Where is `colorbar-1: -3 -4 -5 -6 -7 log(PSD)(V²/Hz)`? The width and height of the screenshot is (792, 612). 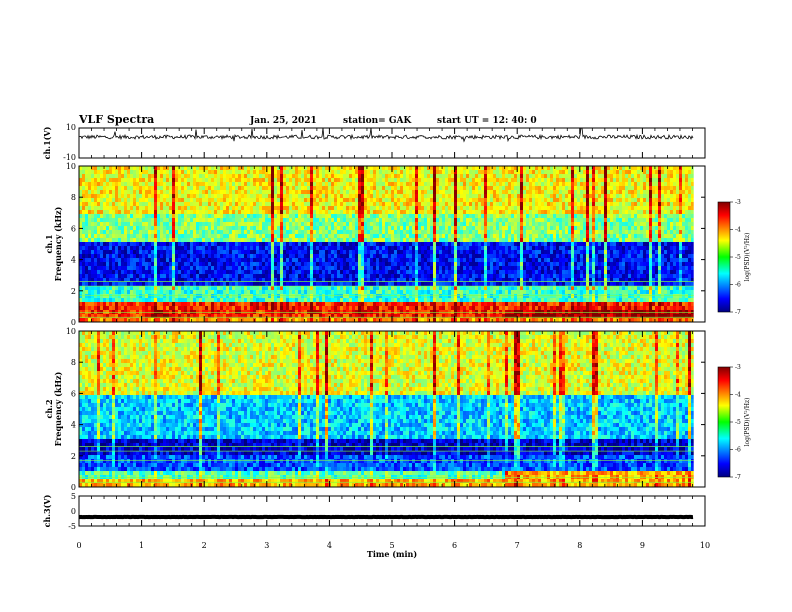
colorbar-1: -3 -4 -5 -6 -7 log(PSD)(V²/Hz) is located at coordinates (734, 257).